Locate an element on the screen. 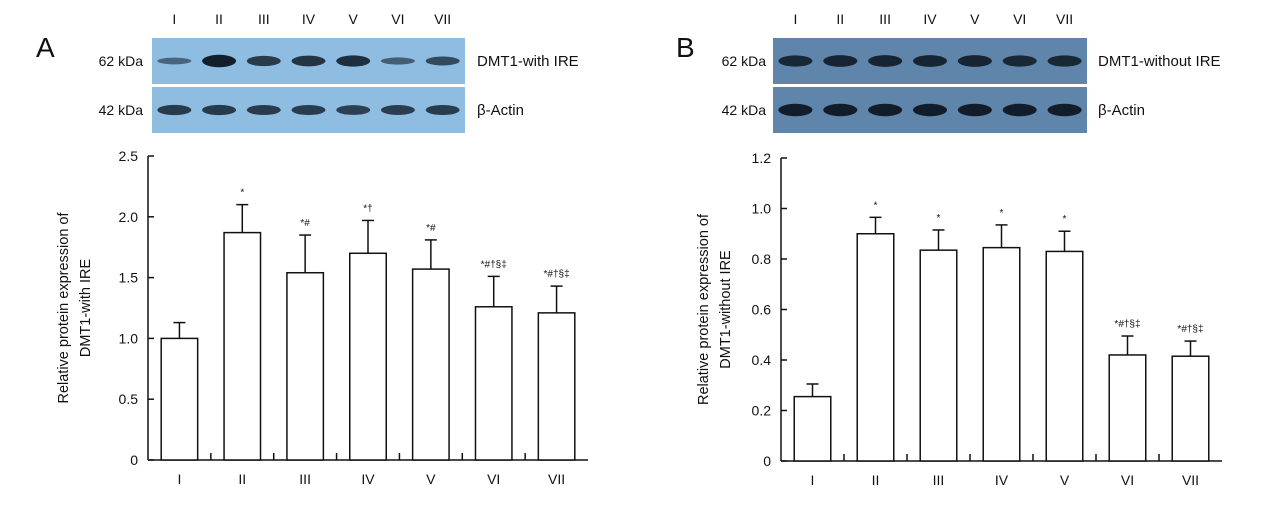 The image size is (1270, 520). panel-b-letter: B is located at coordinates (685, 47).